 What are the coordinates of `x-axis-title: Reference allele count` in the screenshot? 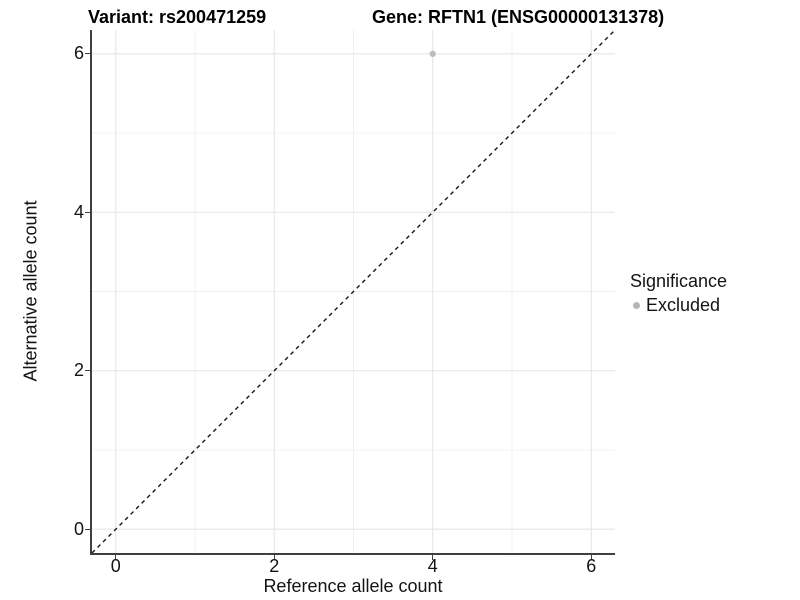 It's located at (353, 586).